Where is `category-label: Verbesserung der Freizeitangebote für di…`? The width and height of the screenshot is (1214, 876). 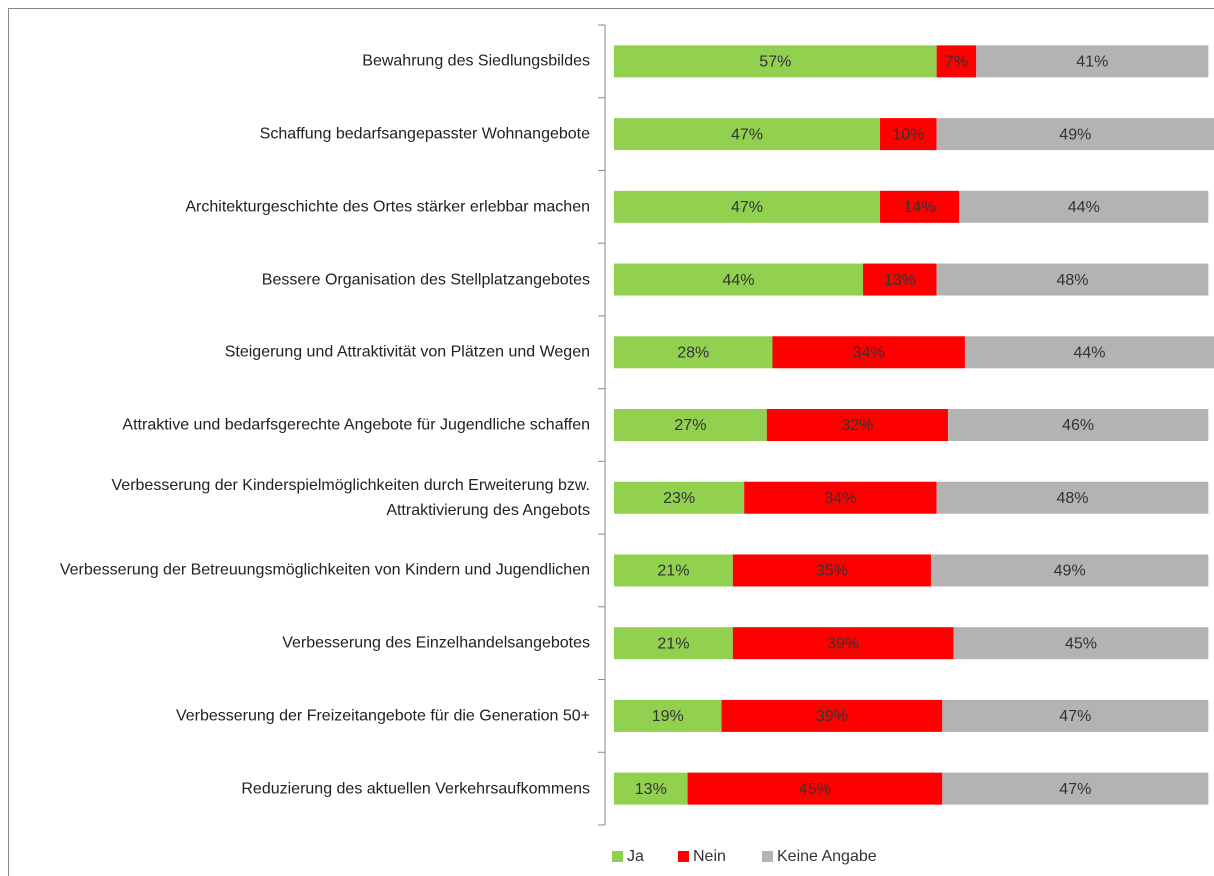 category-label: Verbesserung der Freizeitangebote für di… is located at coordinates (382, 716).